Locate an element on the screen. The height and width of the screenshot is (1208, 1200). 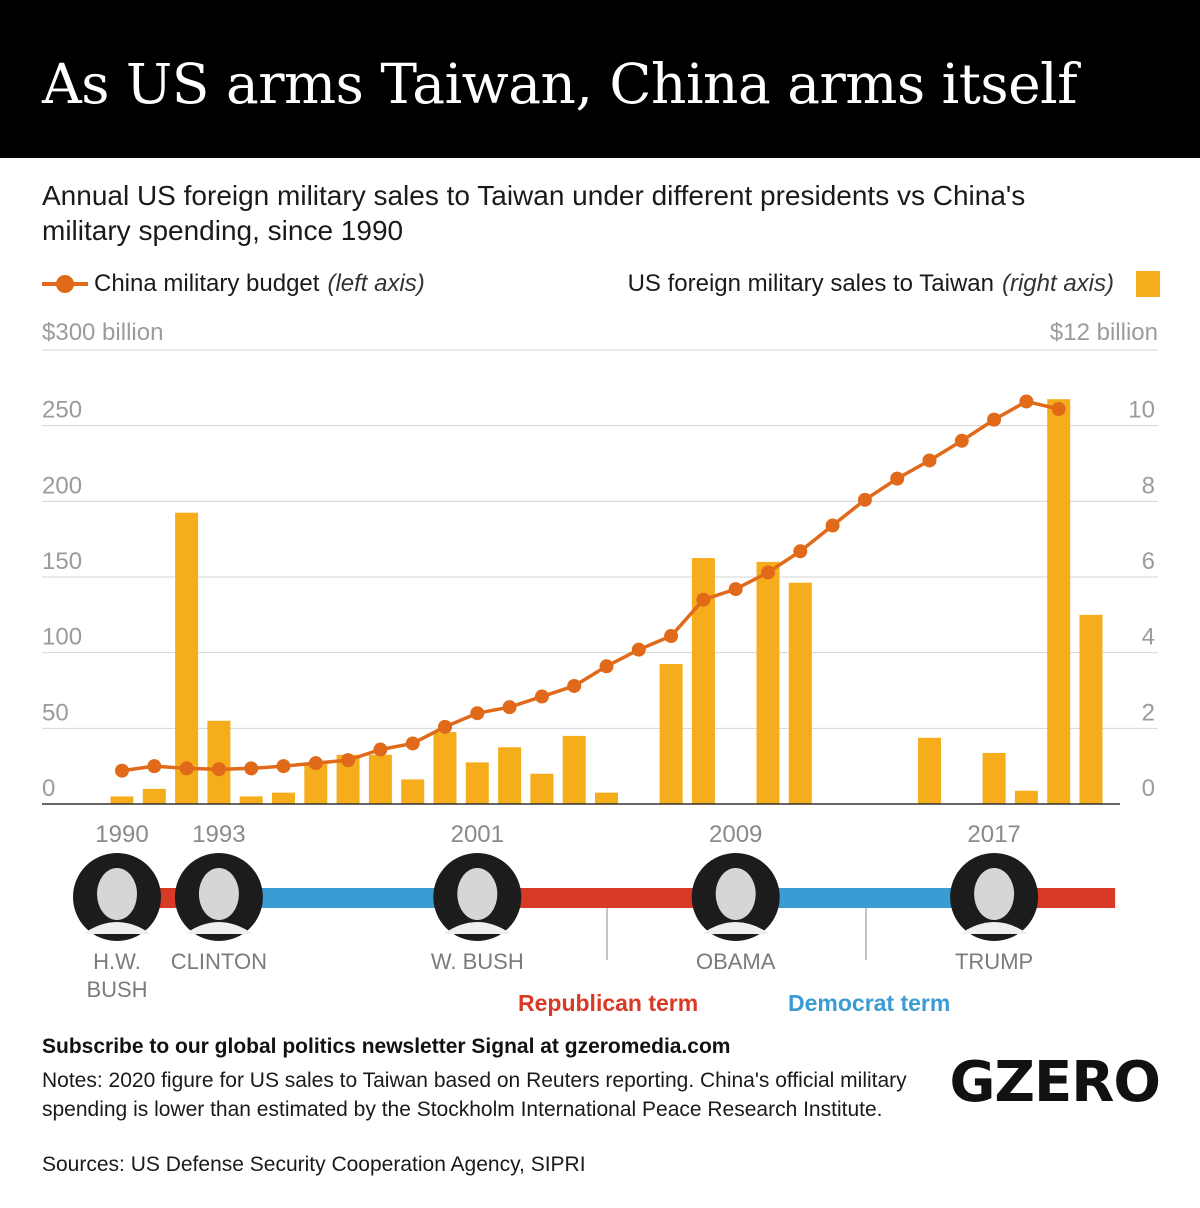
right-axis-top-label: $12 billion is located at coordinates (1104, 332).